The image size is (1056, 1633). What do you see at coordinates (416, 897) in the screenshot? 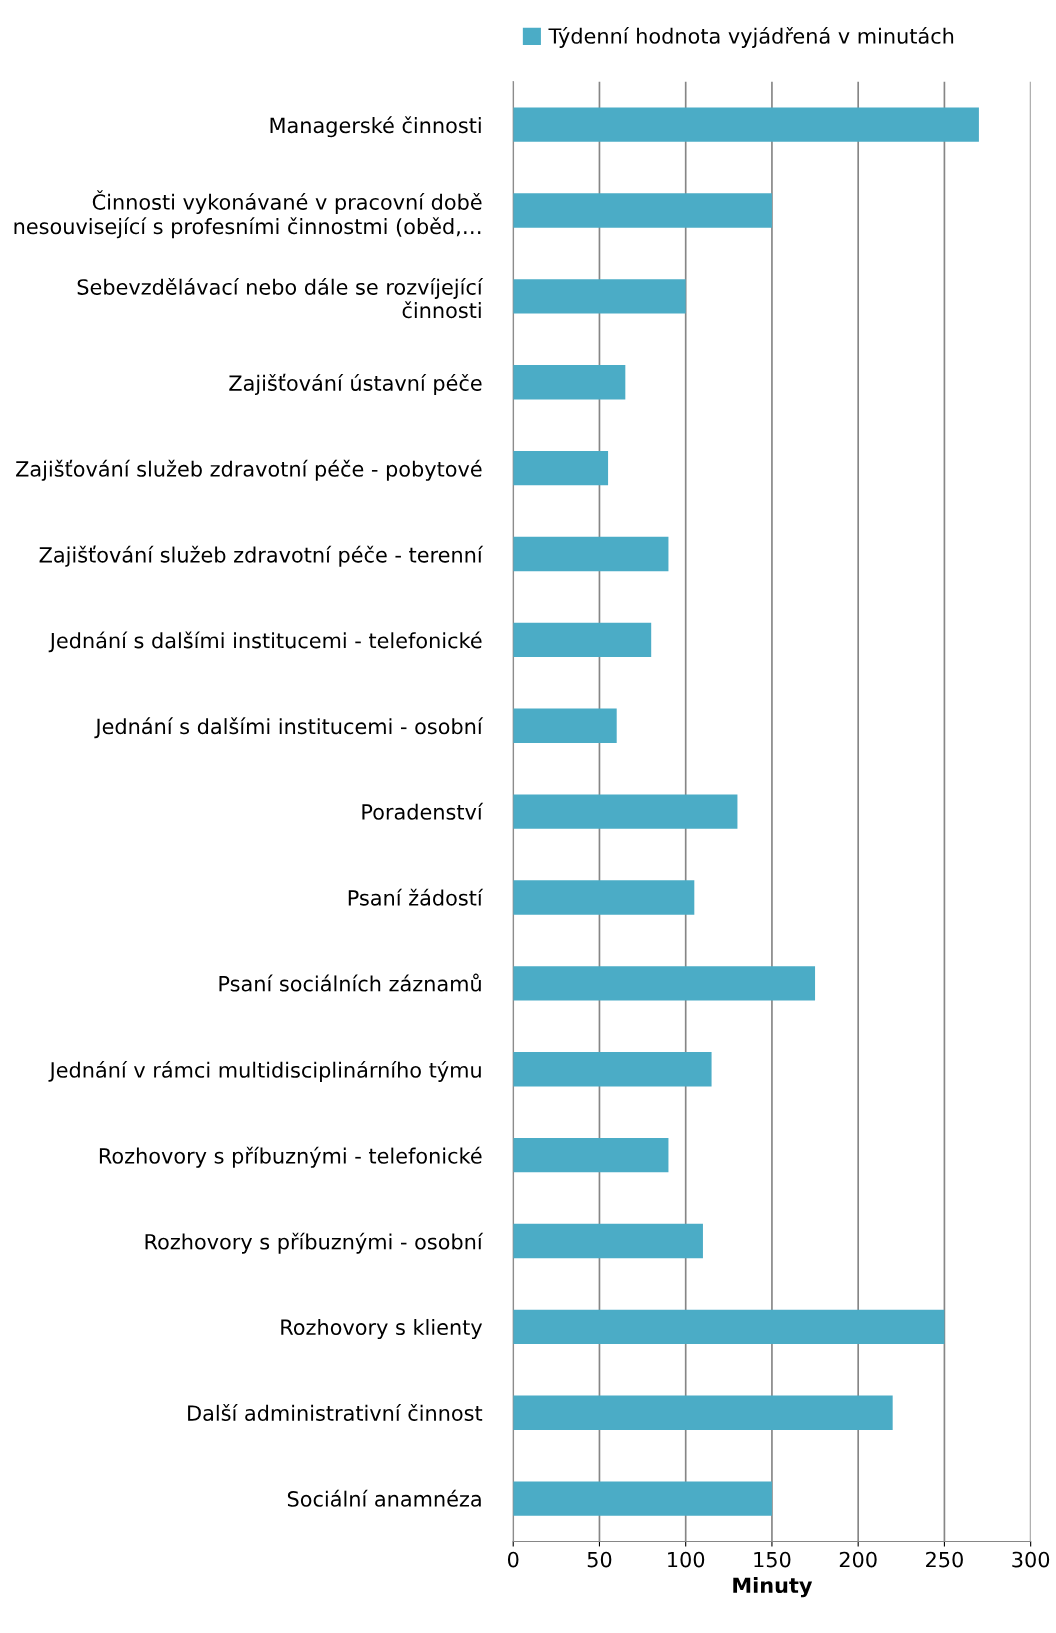
I see `y-tick-label: Psaní žádostí` at bounding box center [416, 897].